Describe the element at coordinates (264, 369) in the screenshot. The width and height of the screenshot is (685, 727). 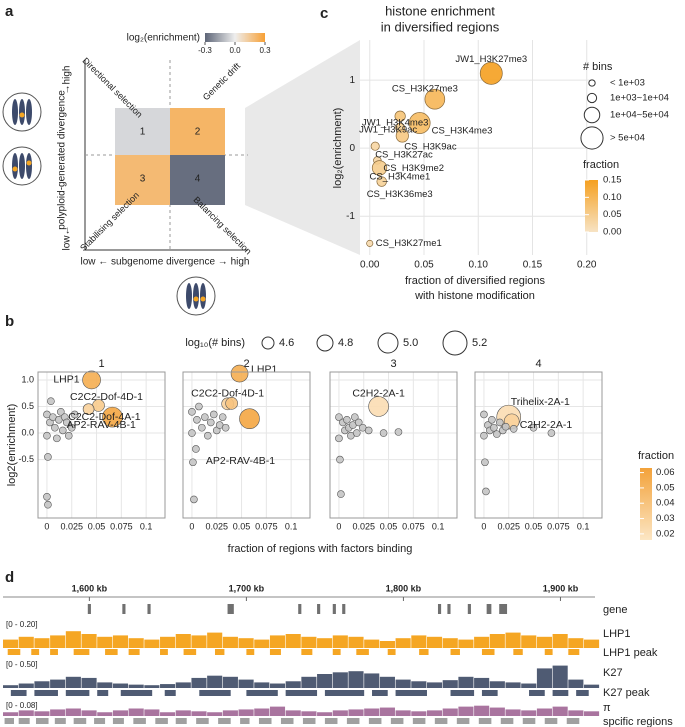
I see `point-label: LHP1` at that location.